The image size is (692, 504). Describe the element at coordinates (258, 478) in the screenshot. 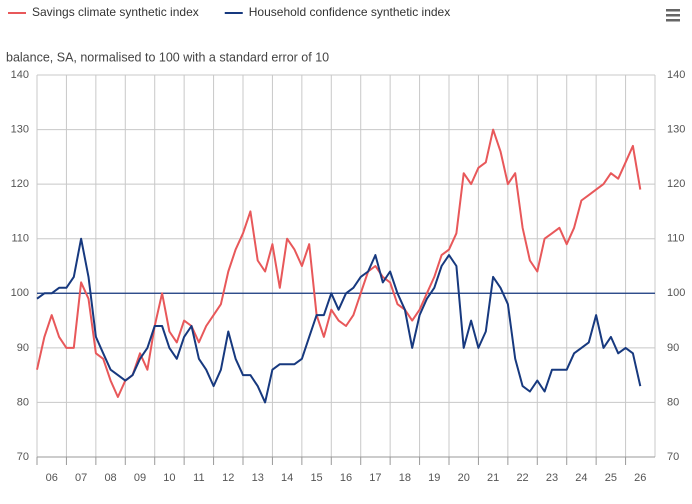

I see `x-tick-label: 13` at that location.